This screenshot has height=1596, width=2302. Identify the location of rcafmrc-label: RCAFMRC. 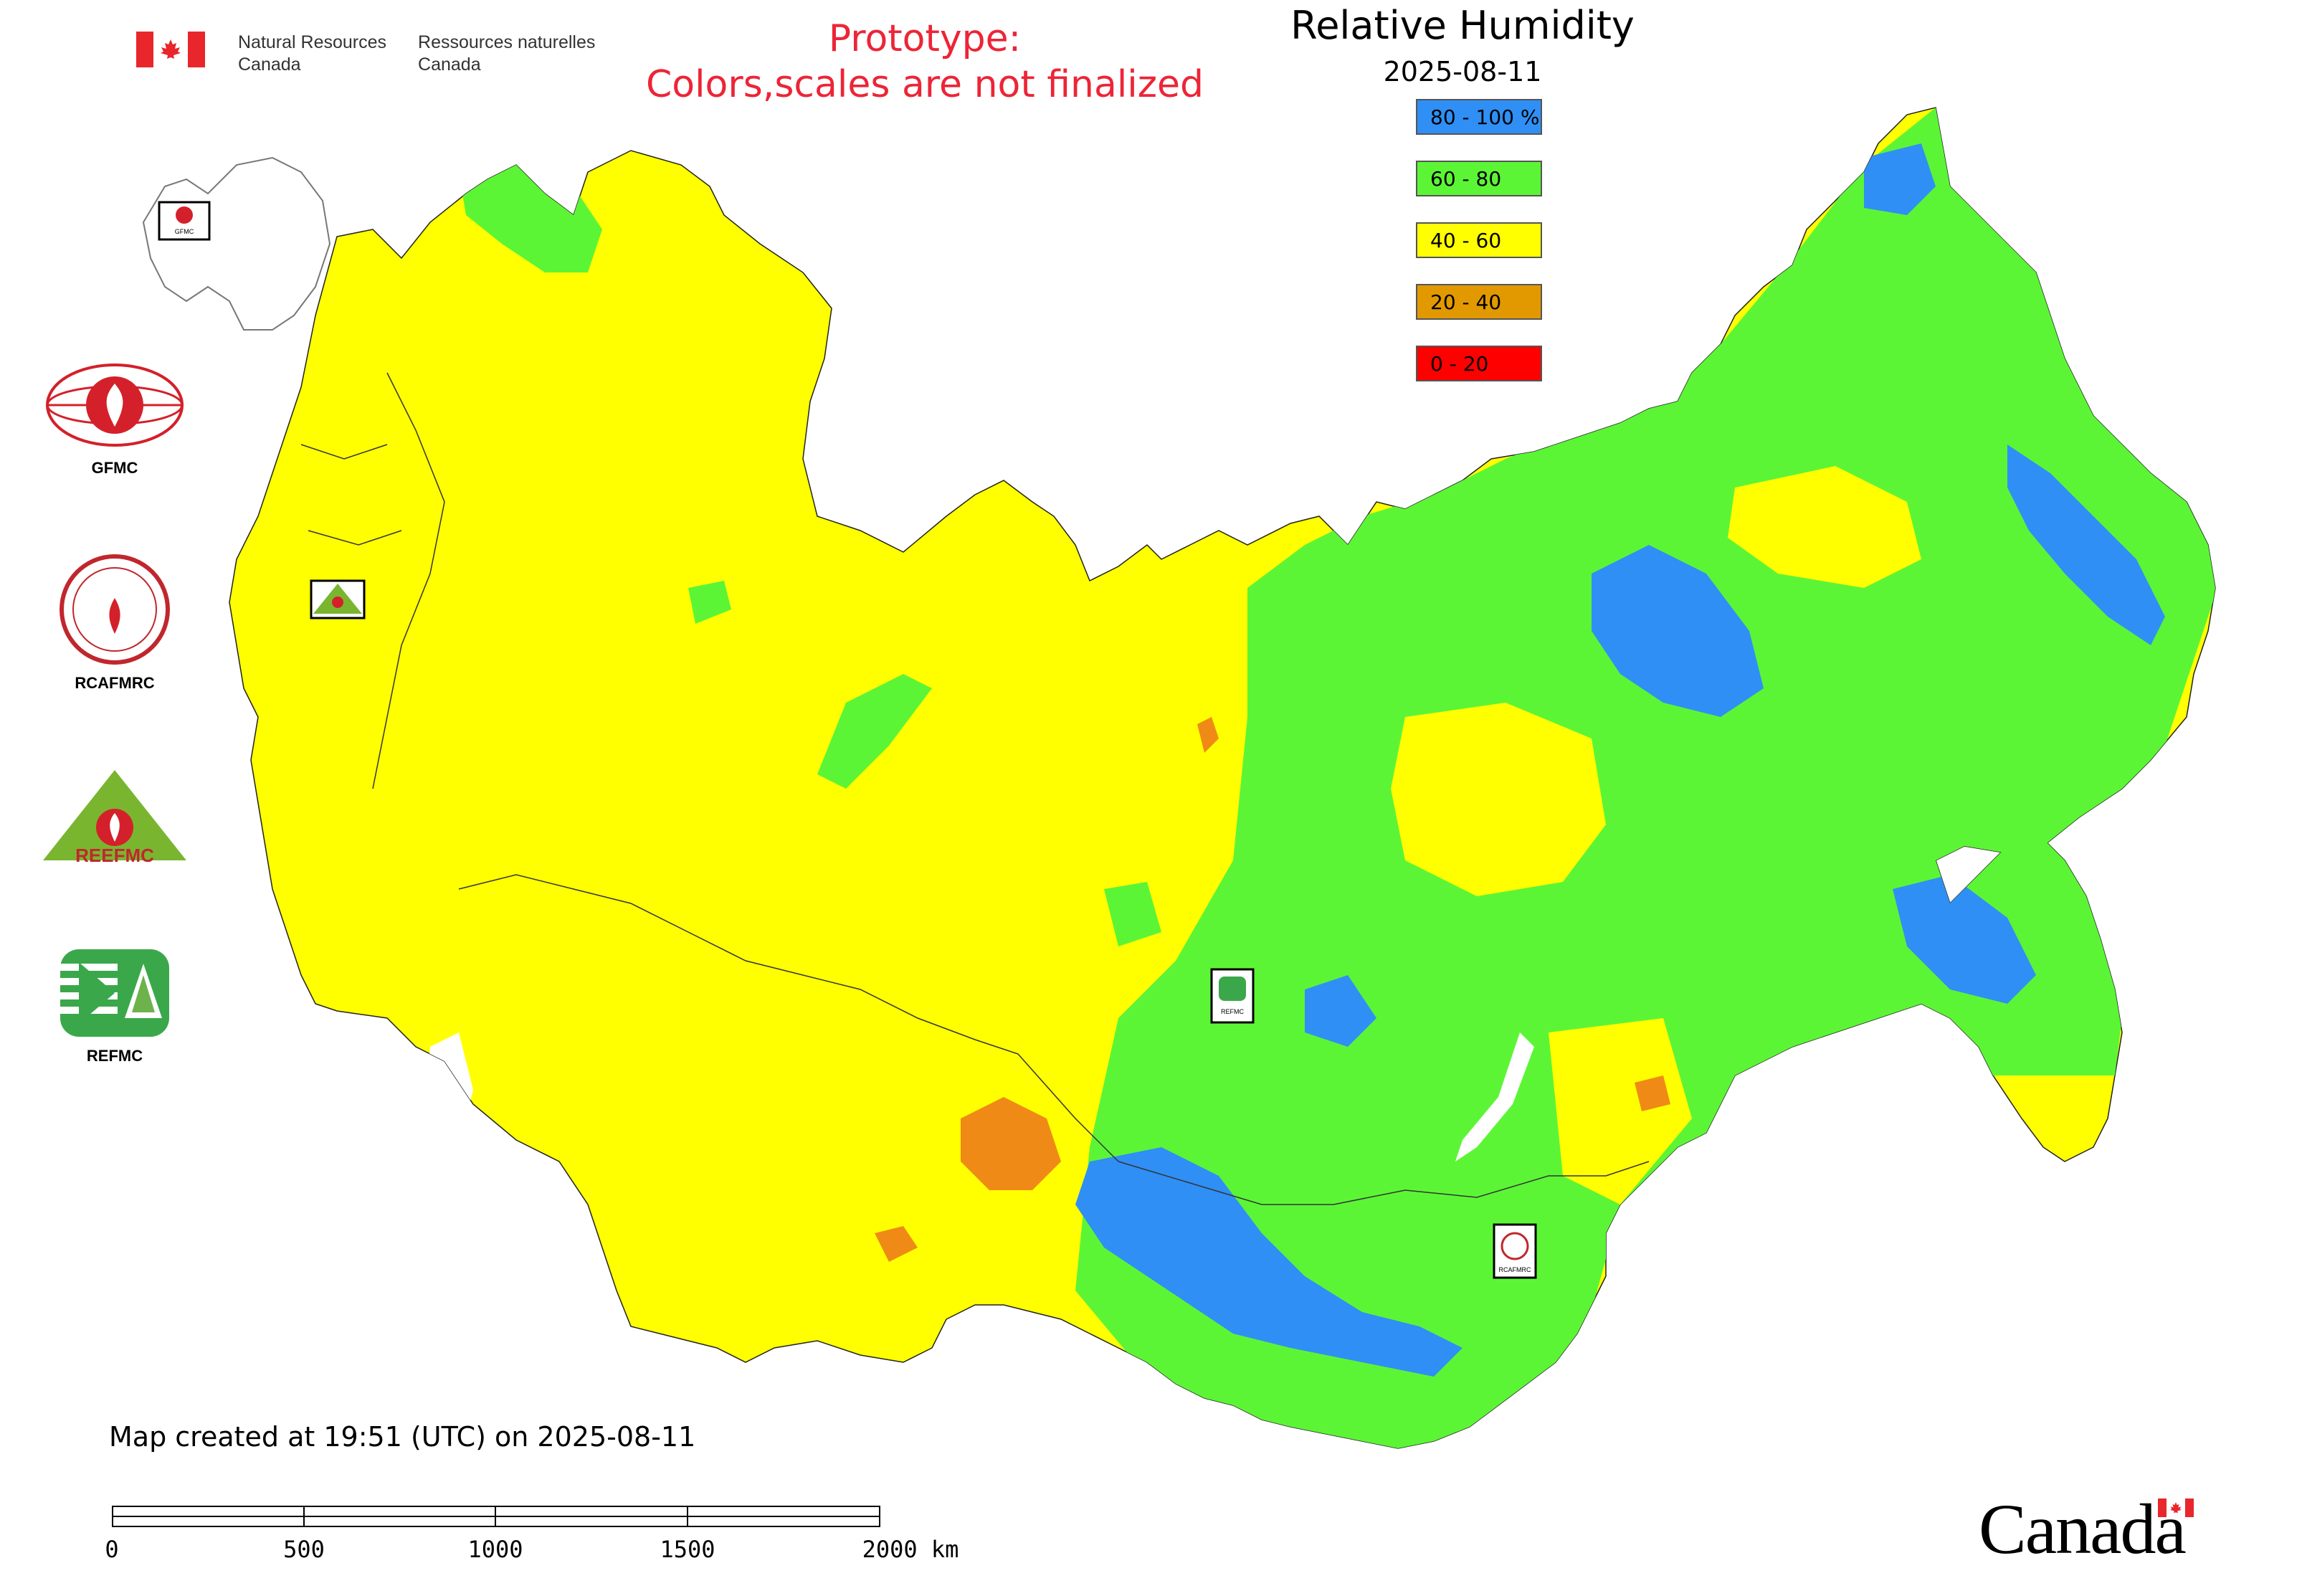
(115, 683).